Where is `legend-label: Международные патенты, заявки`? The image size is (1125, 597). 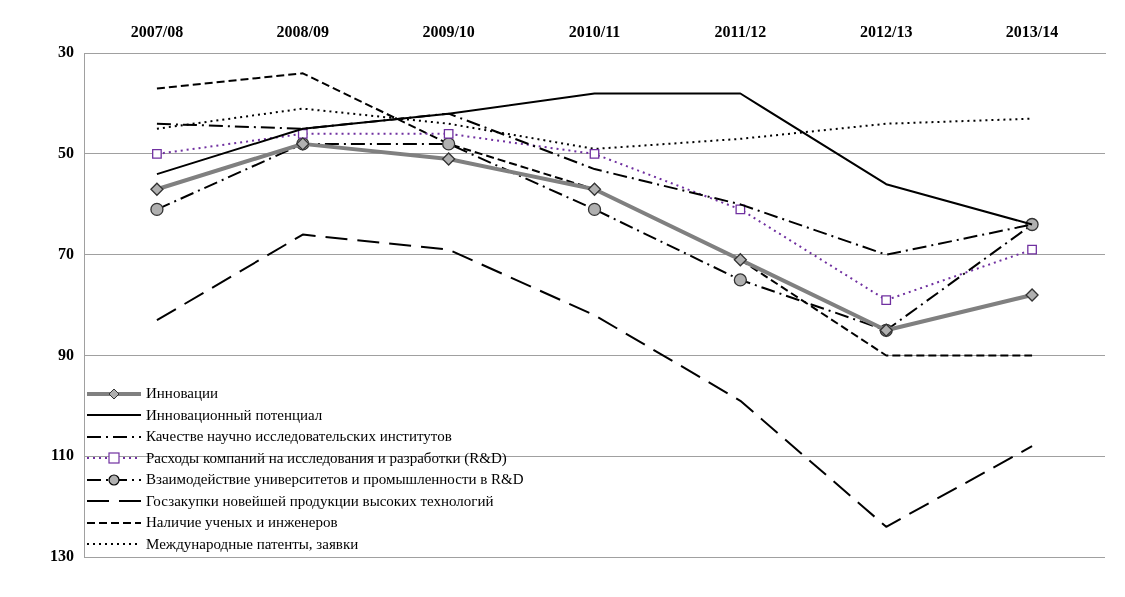 legend-label: Международные патенты, заявки is located at coordinates (252, 544).